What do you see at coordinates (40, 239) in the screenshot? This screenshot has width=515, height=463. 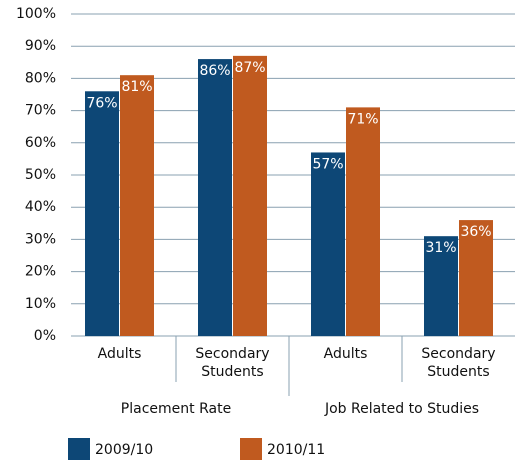 I see `y-tick-label: 30%` at bounding box center [40, 239].